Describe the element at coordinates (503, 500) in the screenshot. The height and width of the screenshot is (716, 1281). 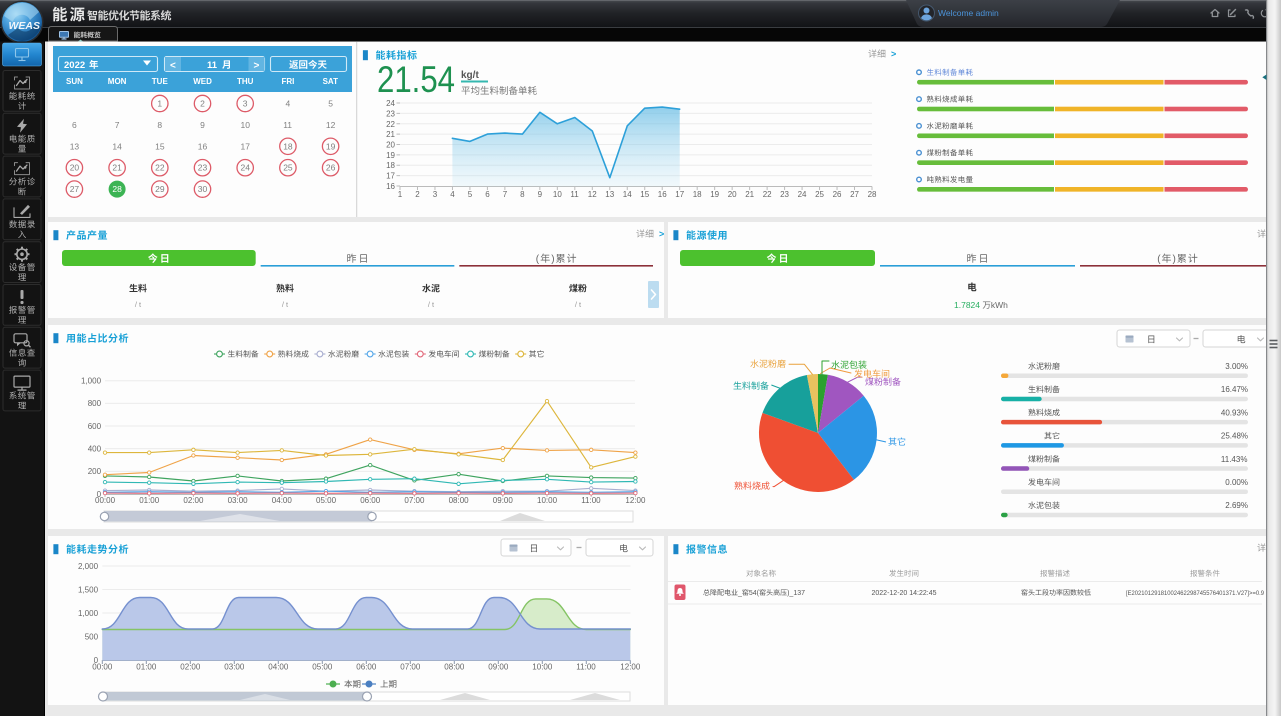
I see `svg-text: 09:00` at that location.